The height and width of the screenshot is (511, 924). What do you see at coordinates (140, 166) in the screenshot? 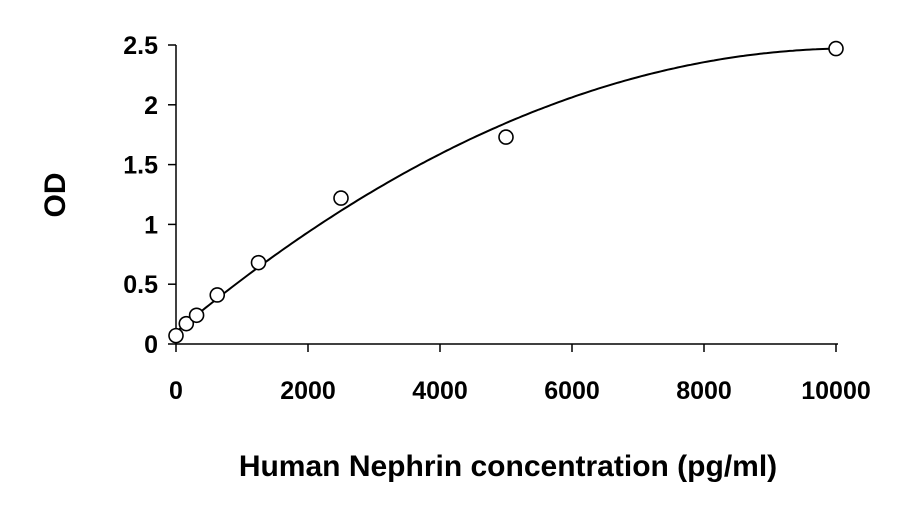
I see `y-tick-label: 1.5` at bounding box center [140, 166].